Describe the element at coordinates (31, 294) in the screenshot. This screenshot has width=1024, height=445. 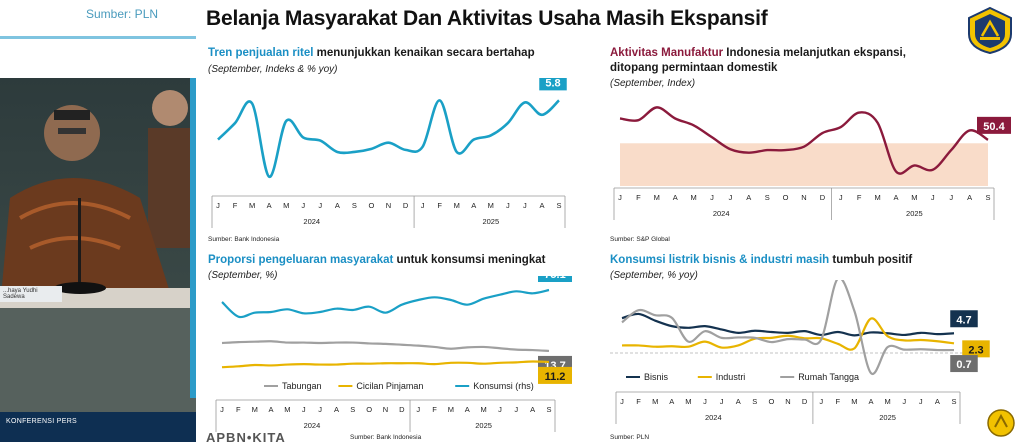
I see `speaker-nameplate: ...haya Yudhi Sadewa` at that location.